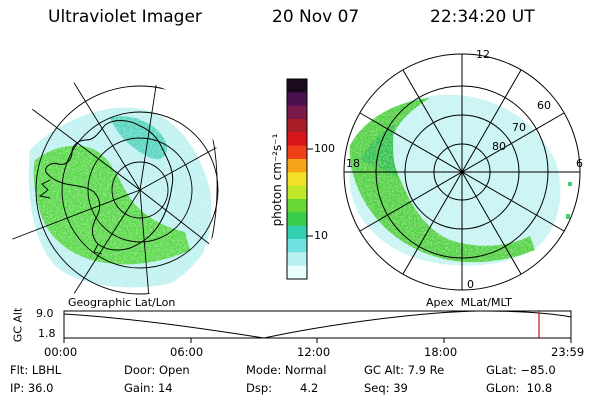 Image resolution: width=600 pixels, height=400 pixels. I want to click on track-xtick-0: 00:00, so click(61, 352).